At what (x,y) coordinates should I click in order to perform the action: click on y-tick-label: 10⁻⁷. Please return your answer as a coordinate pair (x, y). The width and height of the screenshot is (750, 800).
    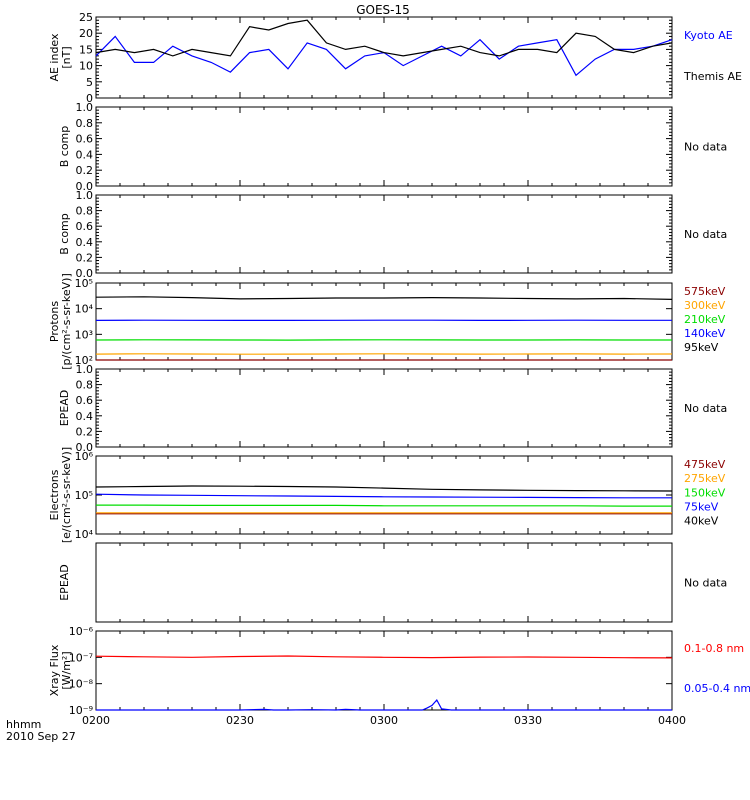
    Looking at the image, I should click on (81, 657).